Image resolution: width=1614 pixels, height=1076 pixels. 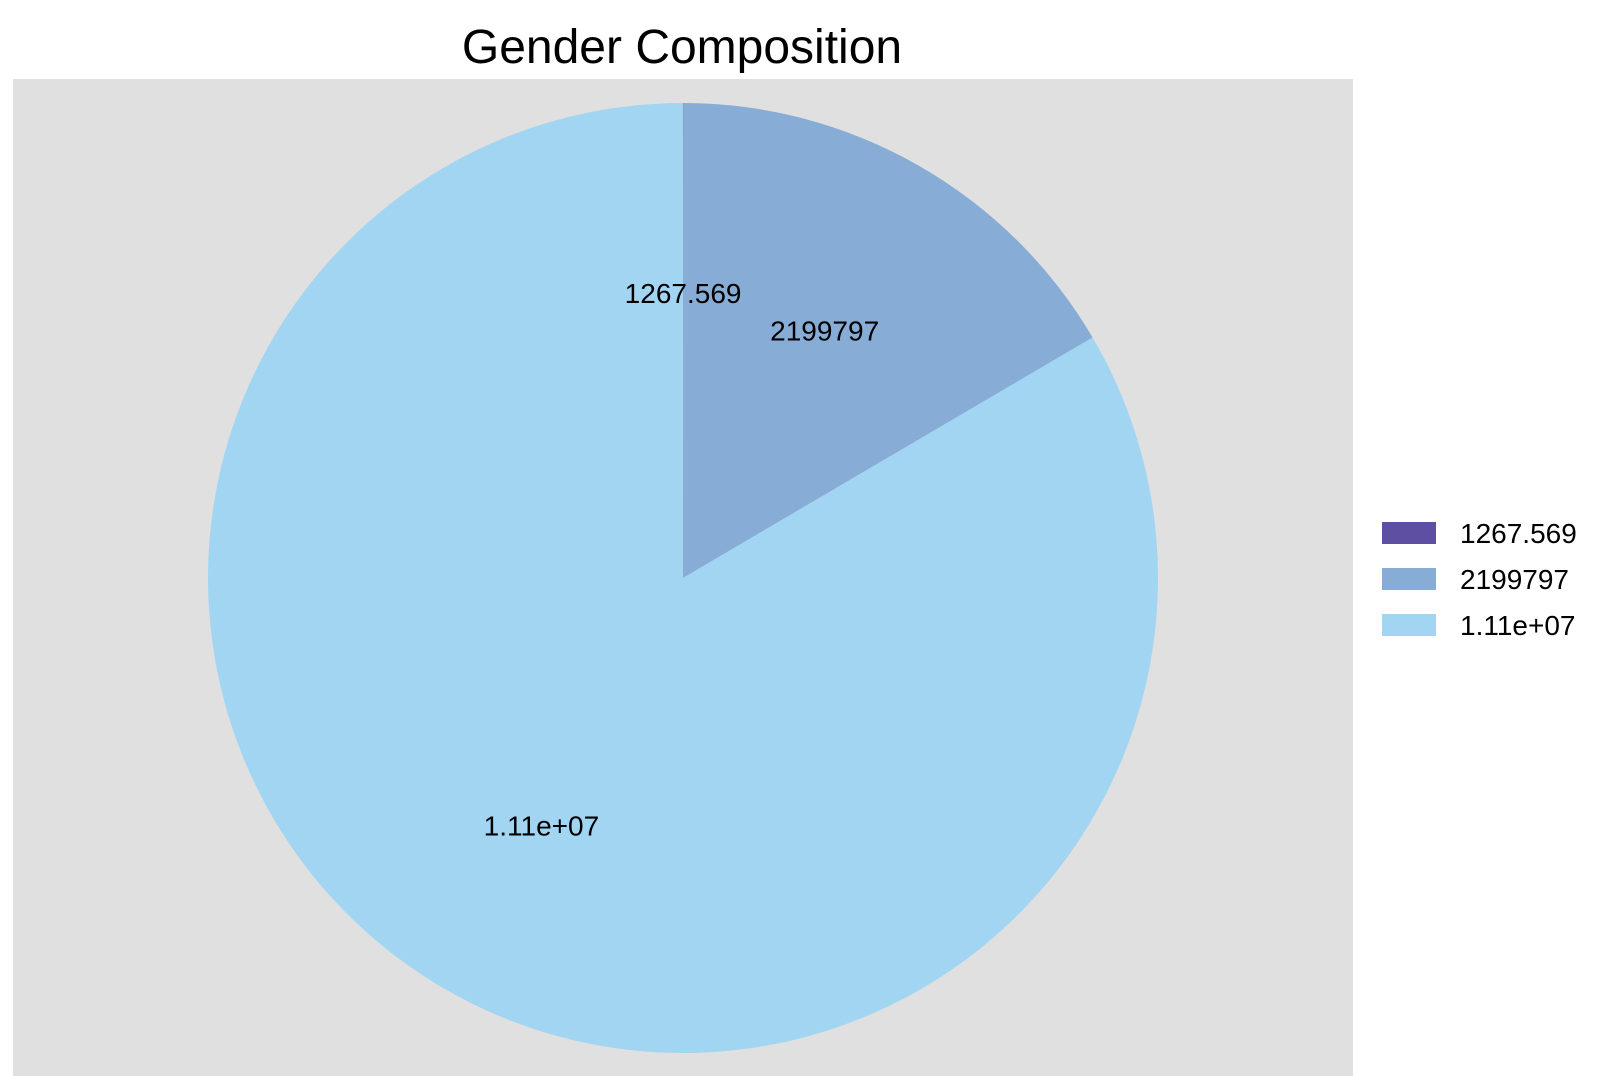 I want to click on slice-label-3: 1.11e+07, so click(x=542, y=825).